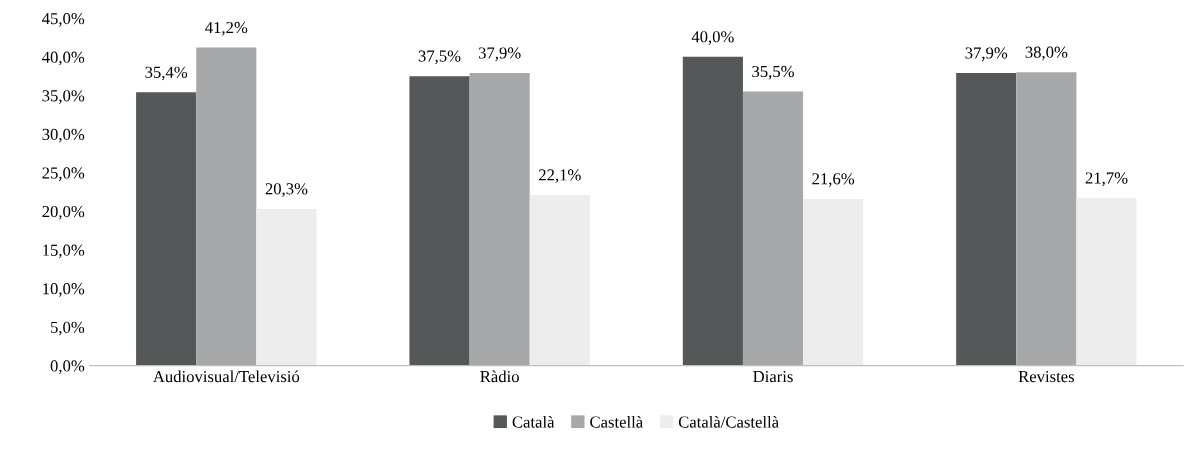 The height and width of the screenshot is (457, 1195). Describe the element at coordinates (63, 97) in the screenshot. I see `y-tick-label: 35,0%` at that location.